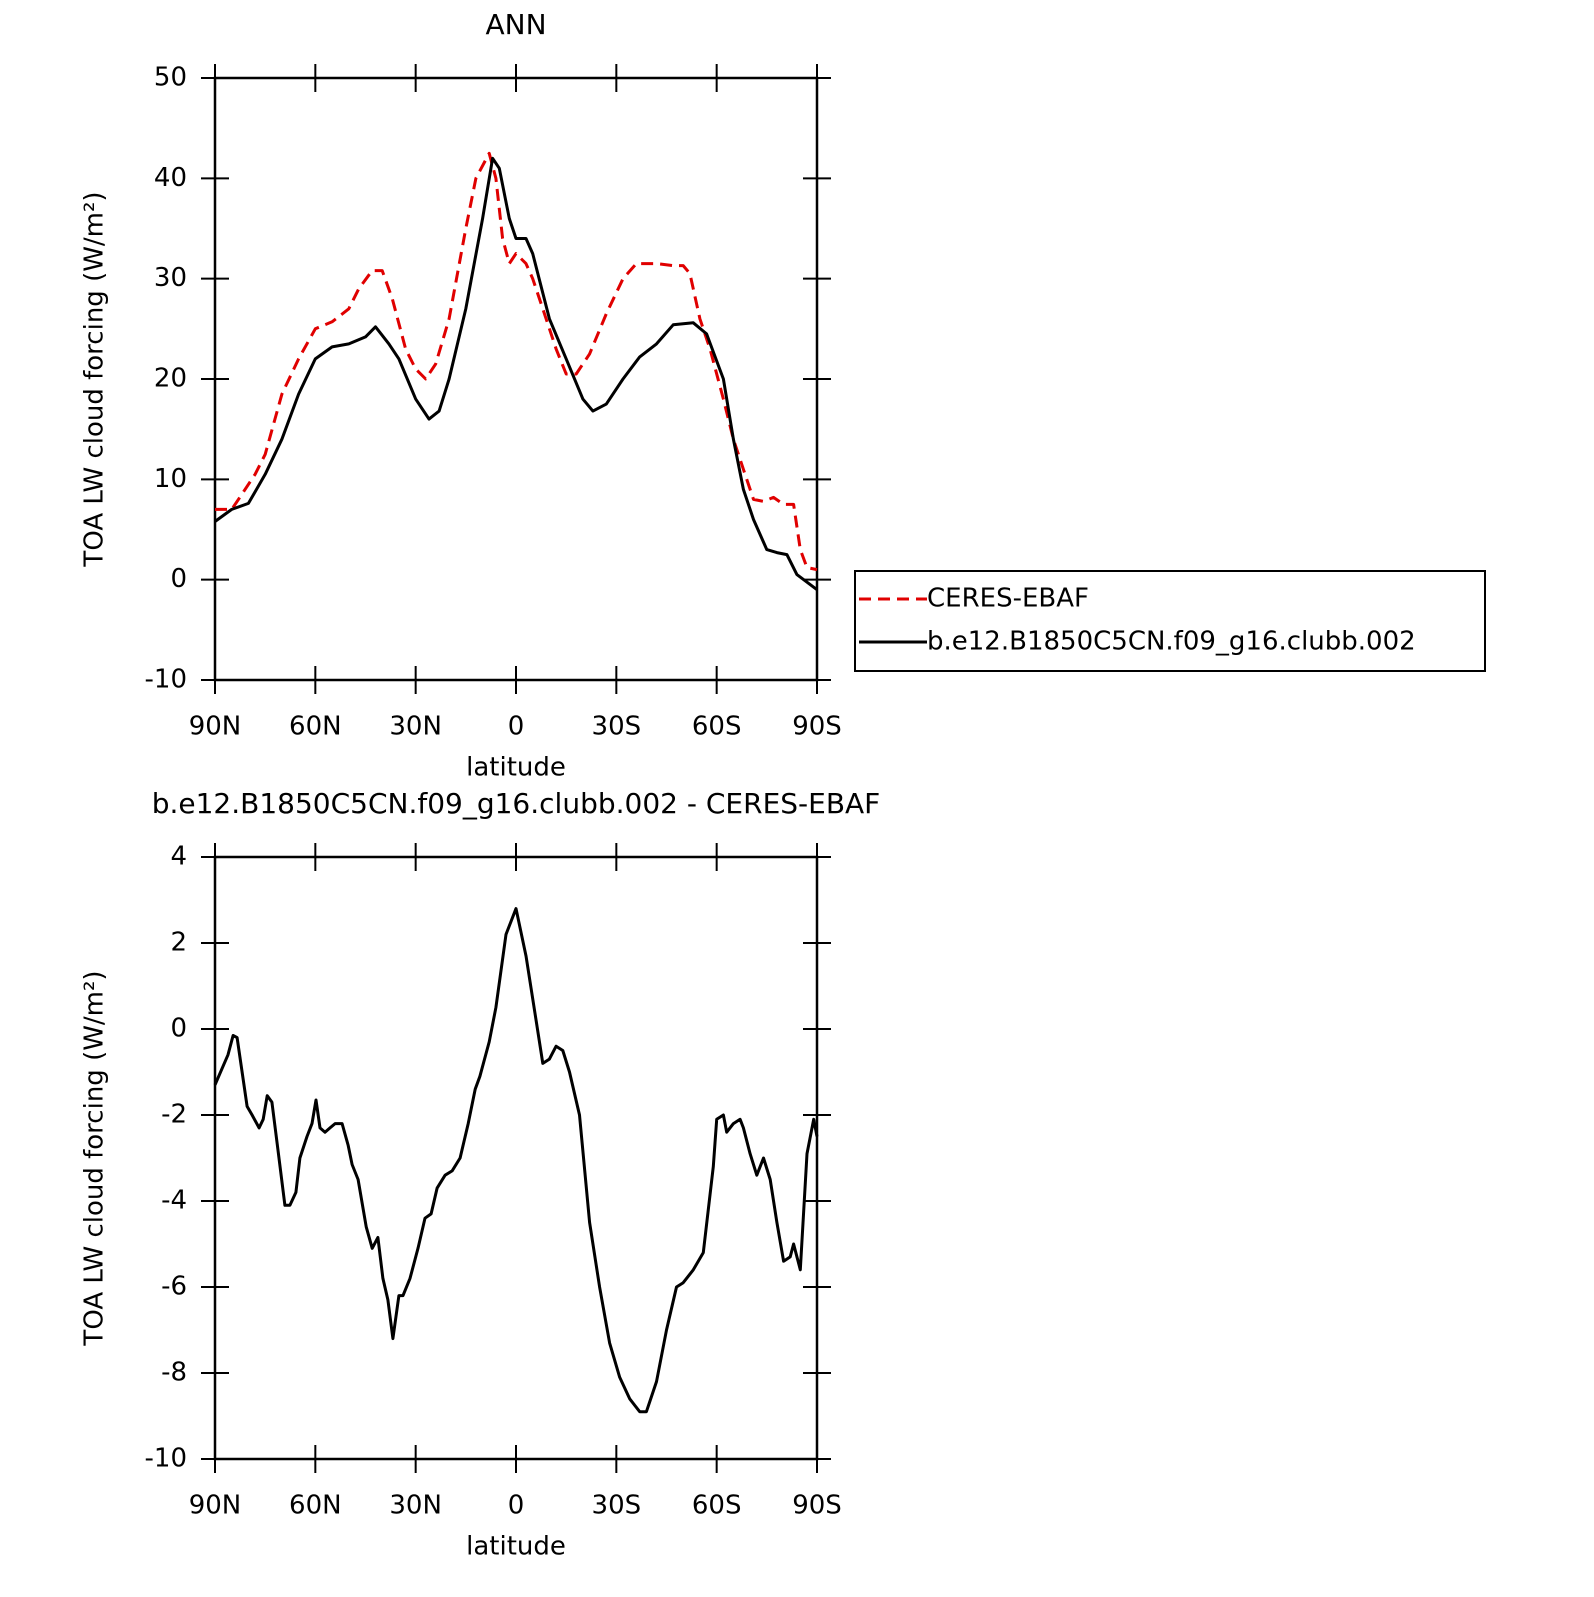 The width and height of the screenshot is (1594, 1597). I want to click on plot-frame, so click(516, 1158).